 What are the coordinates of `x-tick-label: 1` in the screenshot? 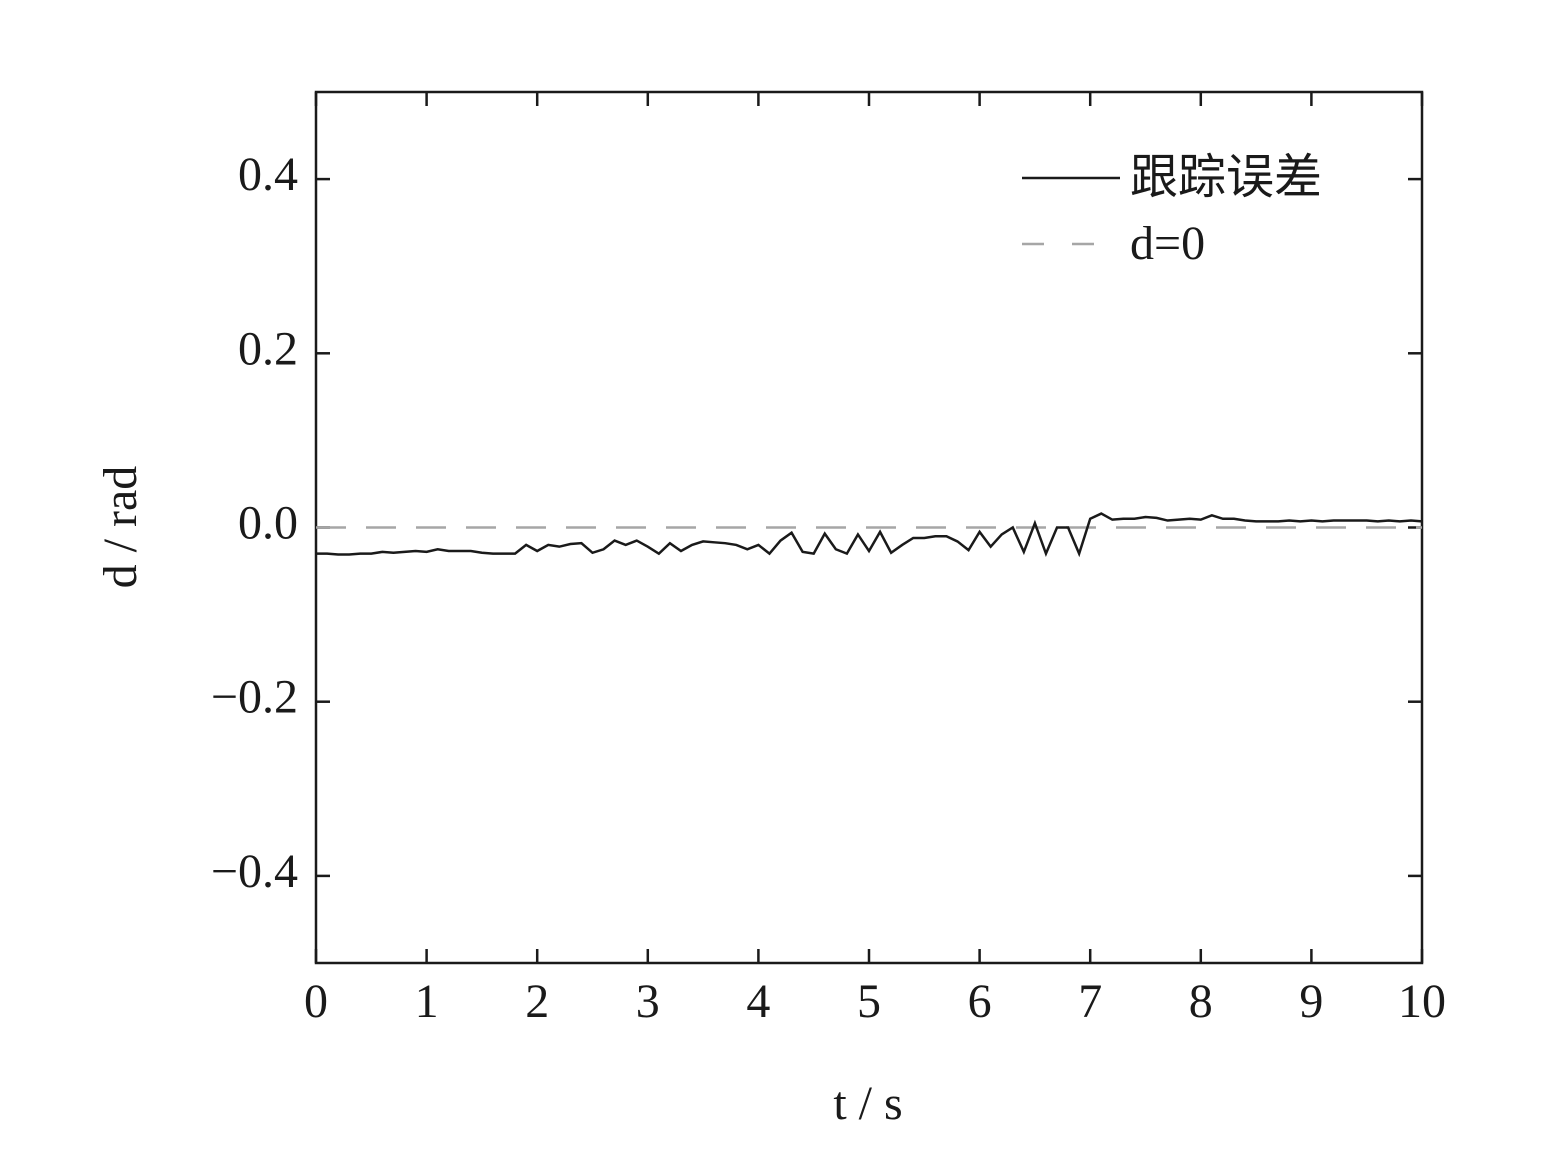 It's located at (427, 1001).